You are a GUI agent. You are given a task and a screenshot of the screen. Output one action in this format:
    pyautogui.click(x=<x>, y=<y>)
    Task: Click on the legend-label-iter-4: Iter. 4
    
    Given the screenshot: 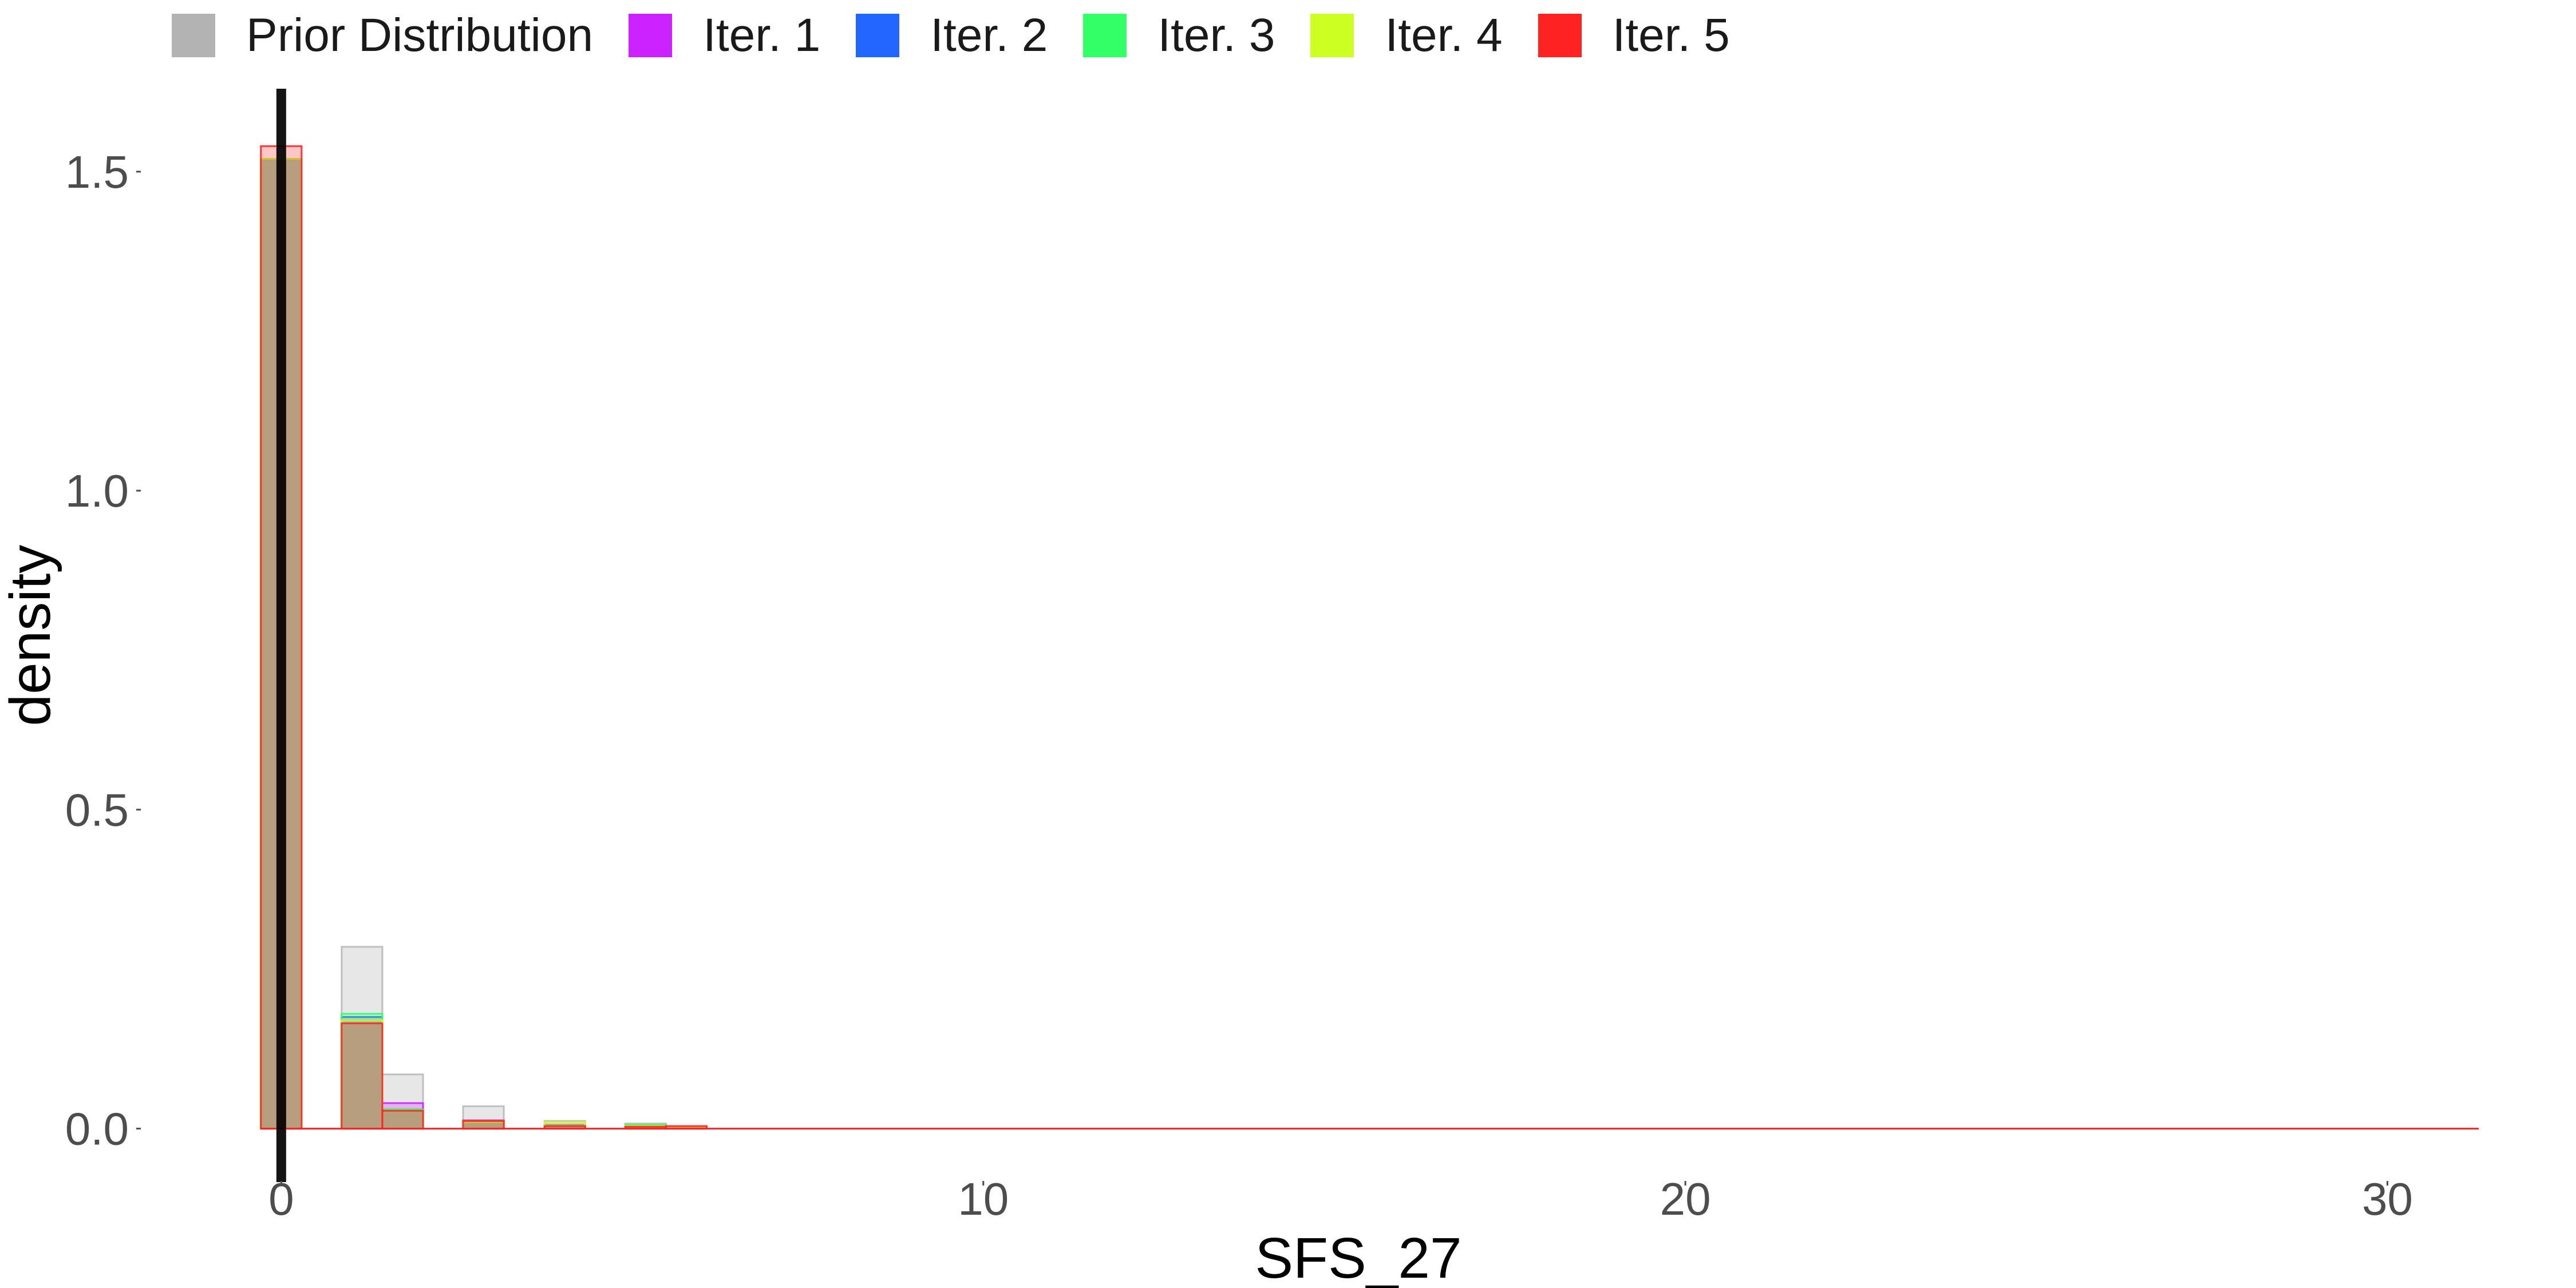 What is the action you would take?
    pyautogui.click(x=1444, y=35)
    